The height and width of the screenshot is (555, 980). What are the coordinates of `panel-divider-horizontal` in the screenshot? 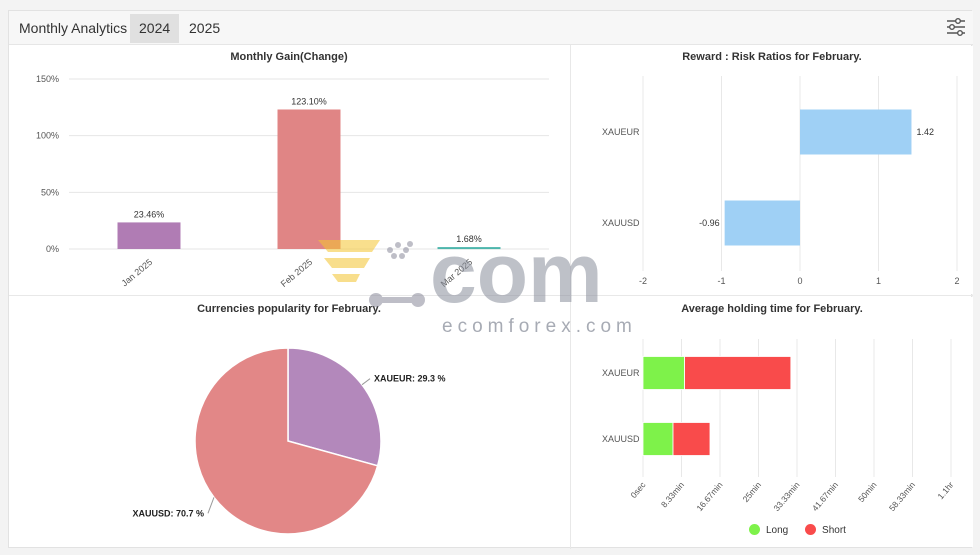 It's located at (491, 295).